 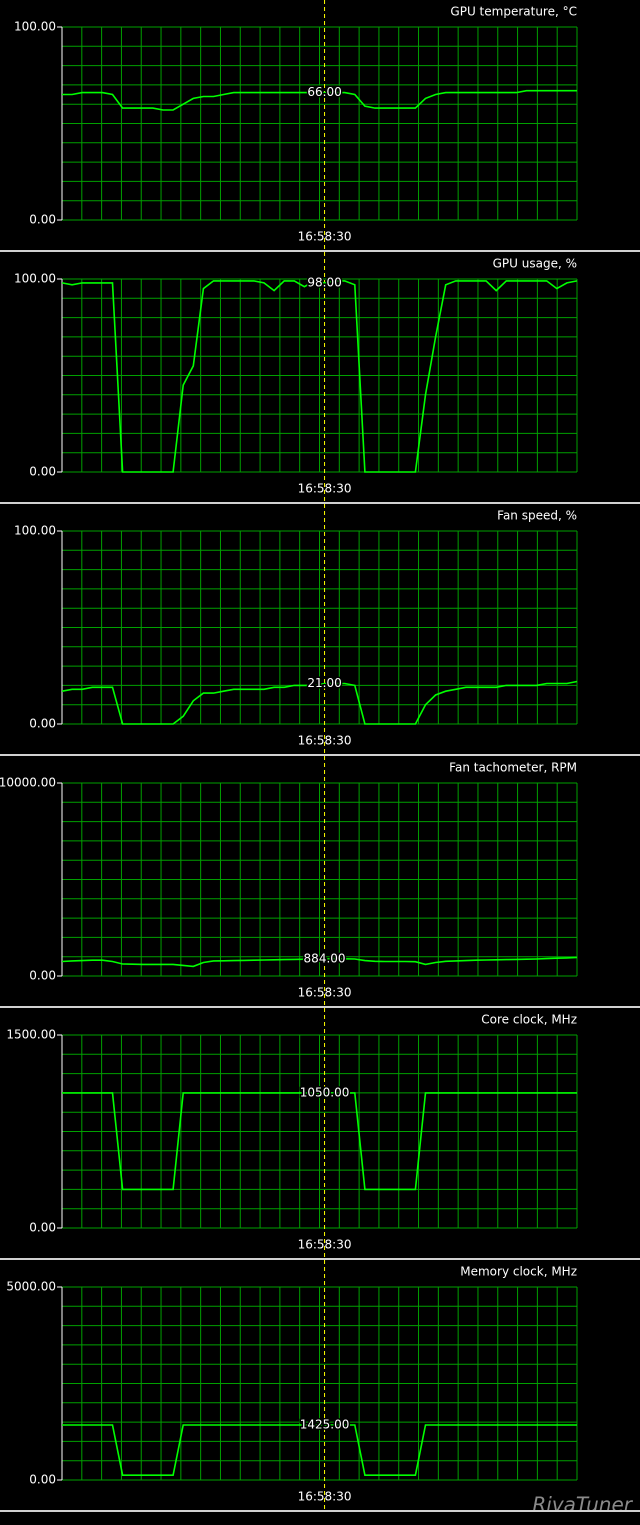 I want to click on chart-title: Fan tachometer, RPM, so click(x=513, y=768).